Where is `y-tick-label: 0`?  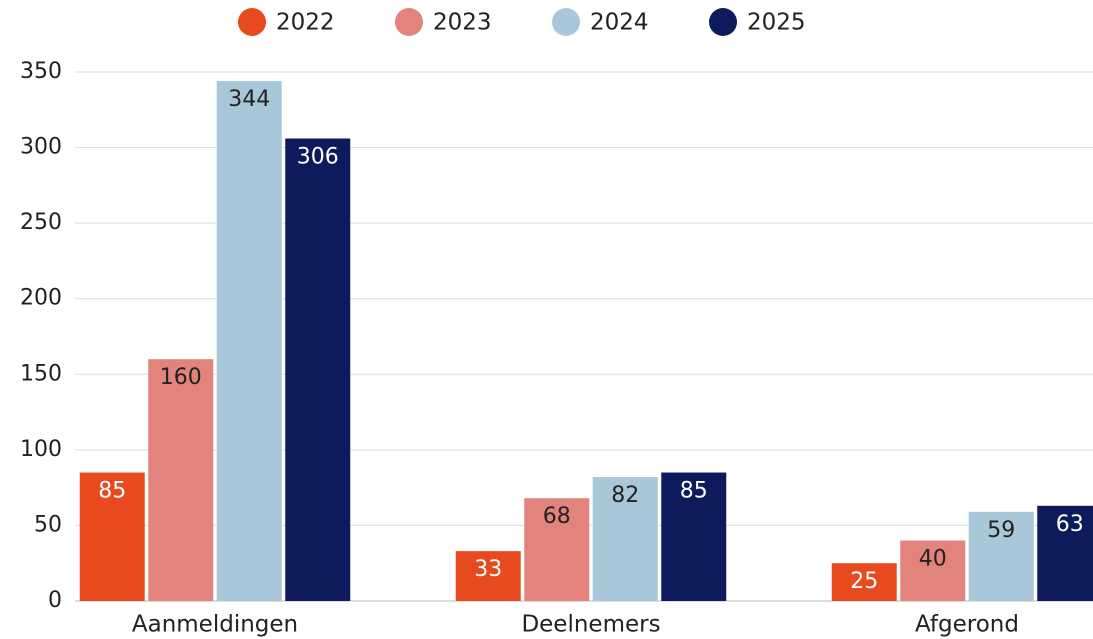 y-tick-label: 0 is located at coordinates (55, 600).